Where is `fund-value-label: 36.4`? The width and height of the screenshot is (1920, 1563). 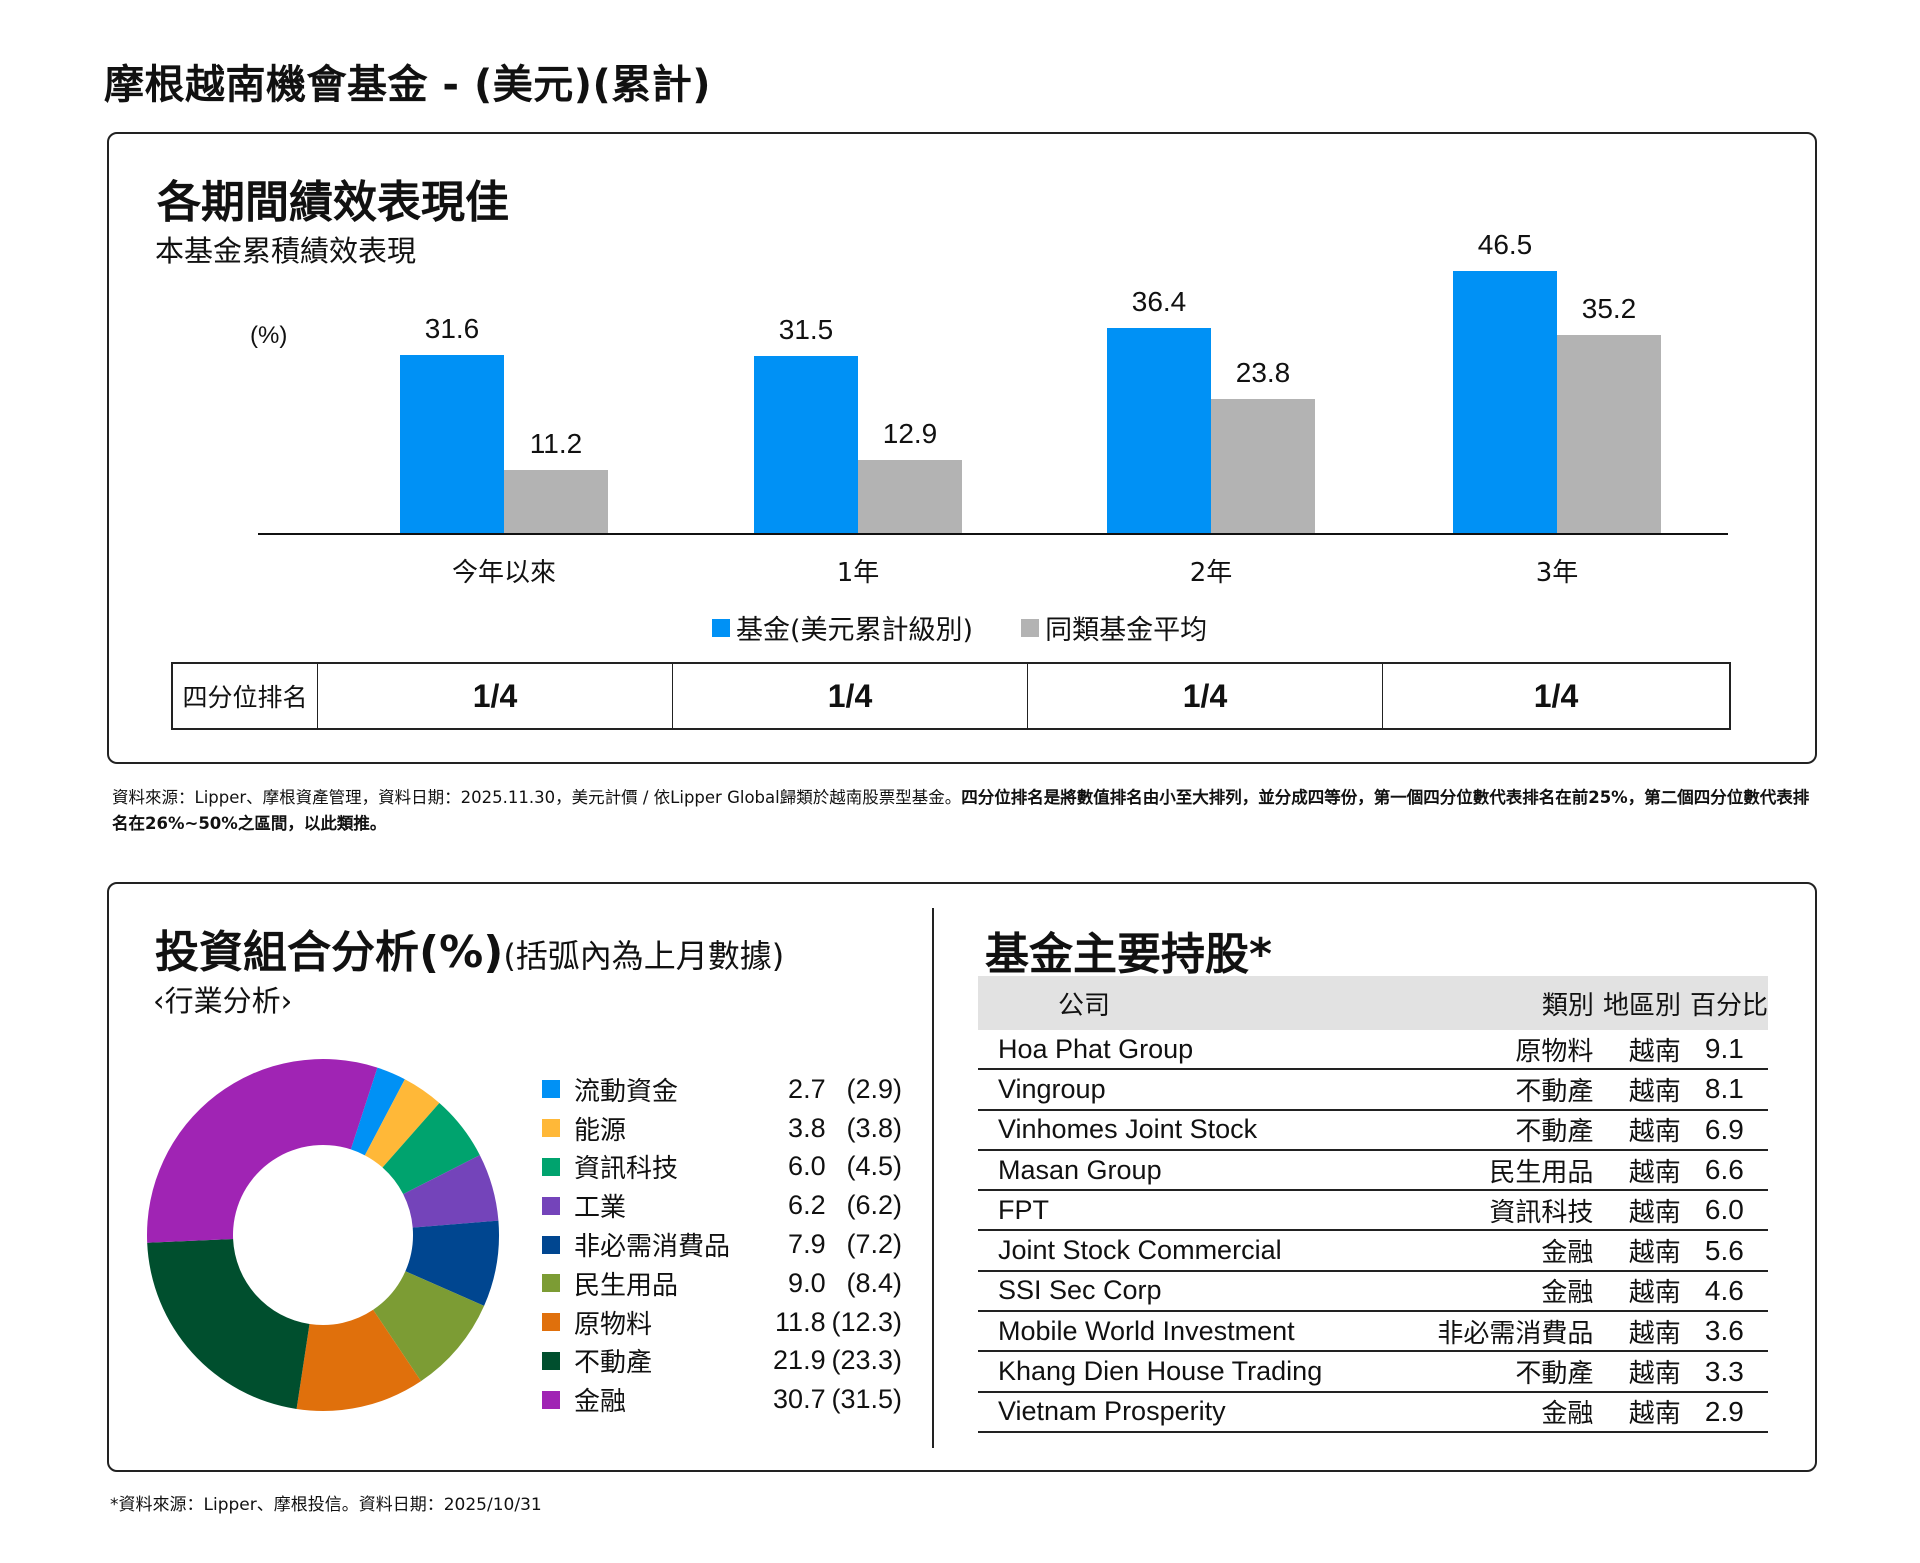
fund-value-label: 36.4 is located at coordinates (1159, 302).